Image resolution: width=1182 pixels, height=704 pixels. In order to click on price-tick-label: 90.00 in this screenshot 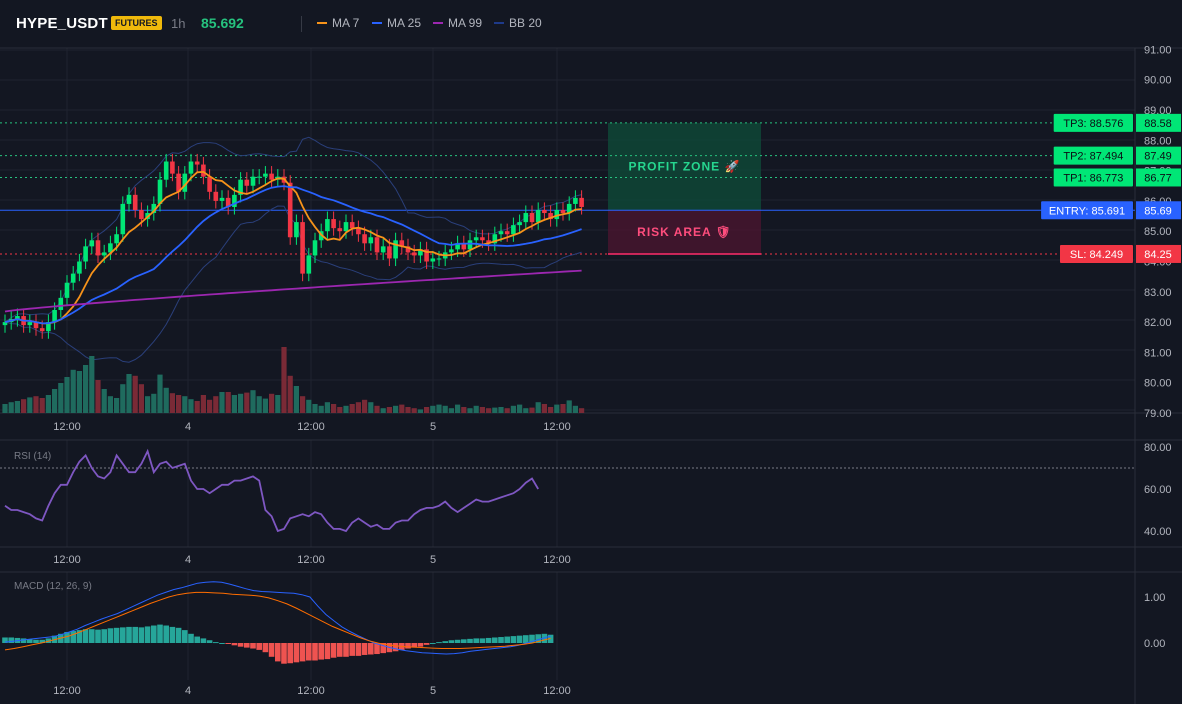, I will do `click(1158, 81)`.